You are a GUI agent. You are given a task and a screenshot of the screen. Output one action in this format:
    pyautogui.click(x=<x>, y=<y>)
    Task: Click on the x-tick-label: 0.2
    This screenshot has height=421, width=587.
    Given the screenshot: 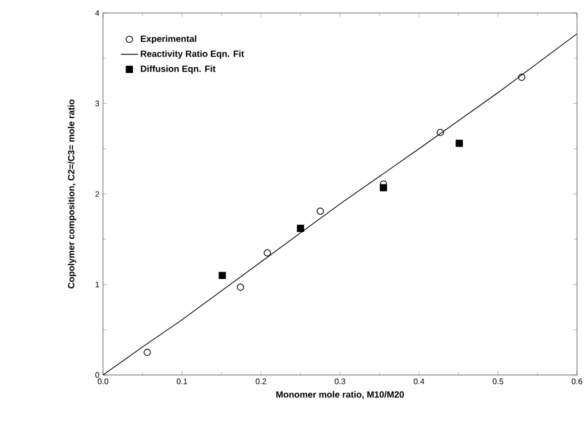 What is the action you would take?
    pyautogui.click(x=261, y=381)
    